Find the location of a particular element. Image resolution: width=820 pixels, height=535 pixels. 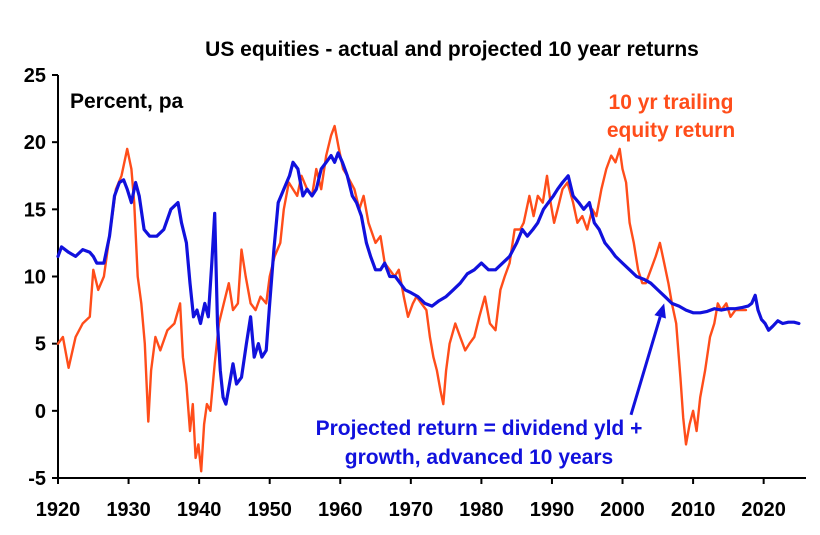

x-tick-label: 1950 is located at coordinates (269, 510).